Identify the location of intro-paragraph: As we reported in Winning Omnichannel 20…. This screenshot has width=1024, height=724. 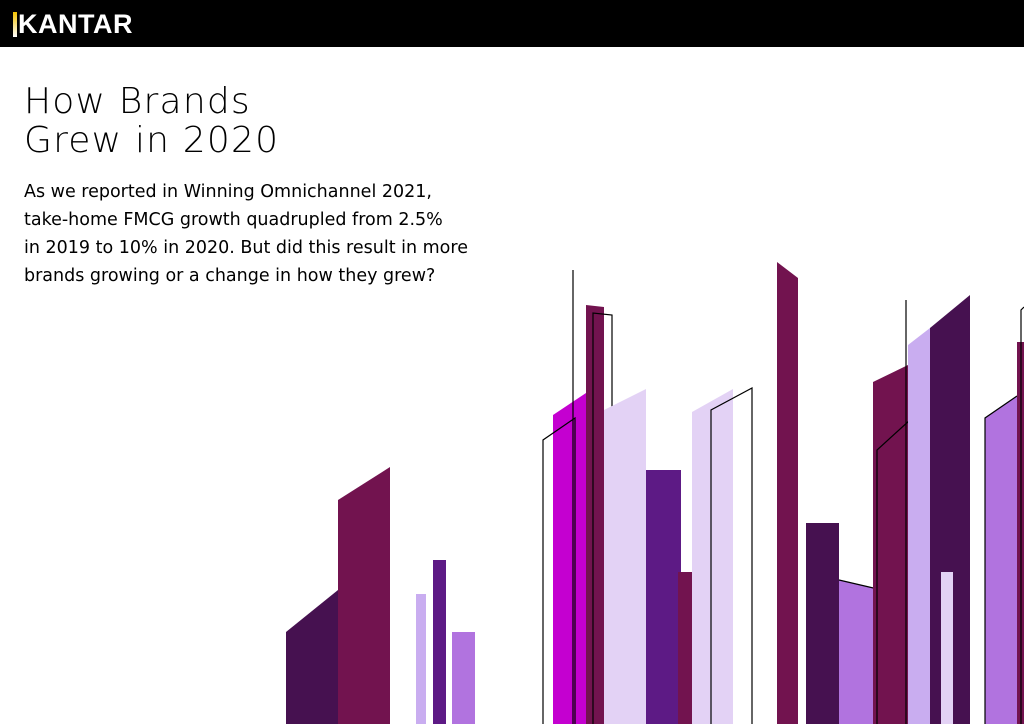
(259, 234).